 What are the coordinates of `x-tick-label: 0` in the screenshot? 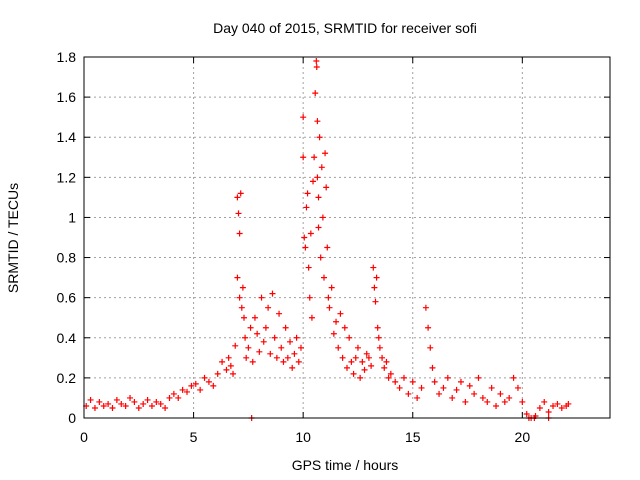 It's located at (84, 437).